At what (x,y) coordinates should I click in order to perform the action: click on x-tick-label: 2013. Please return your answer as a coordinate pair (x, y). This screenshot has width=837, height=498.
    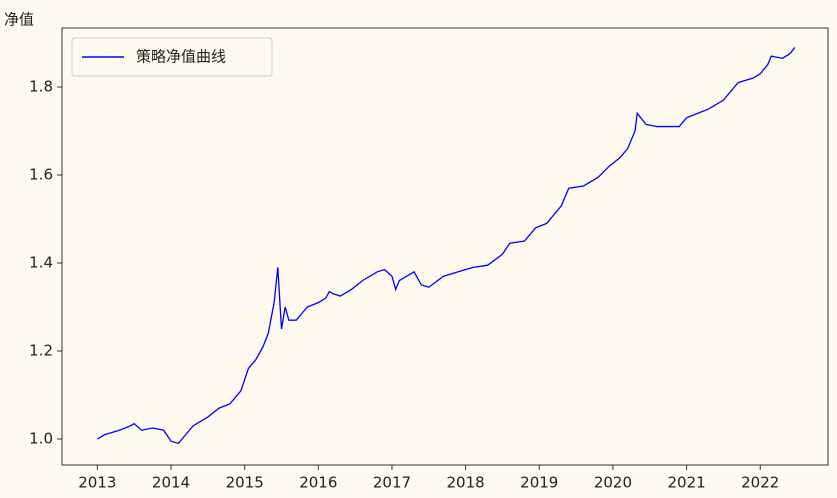
    Looking at the image, I should click on (97, 483).